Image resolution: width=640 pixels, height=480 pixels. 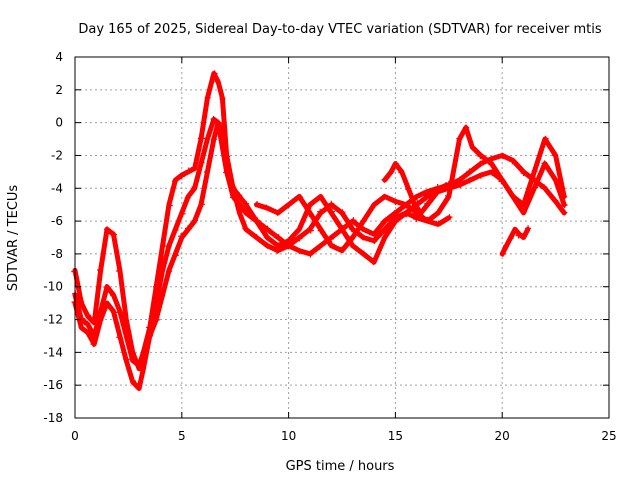 I want to click on x-tick-label: 25, so click(x=608, y=436).